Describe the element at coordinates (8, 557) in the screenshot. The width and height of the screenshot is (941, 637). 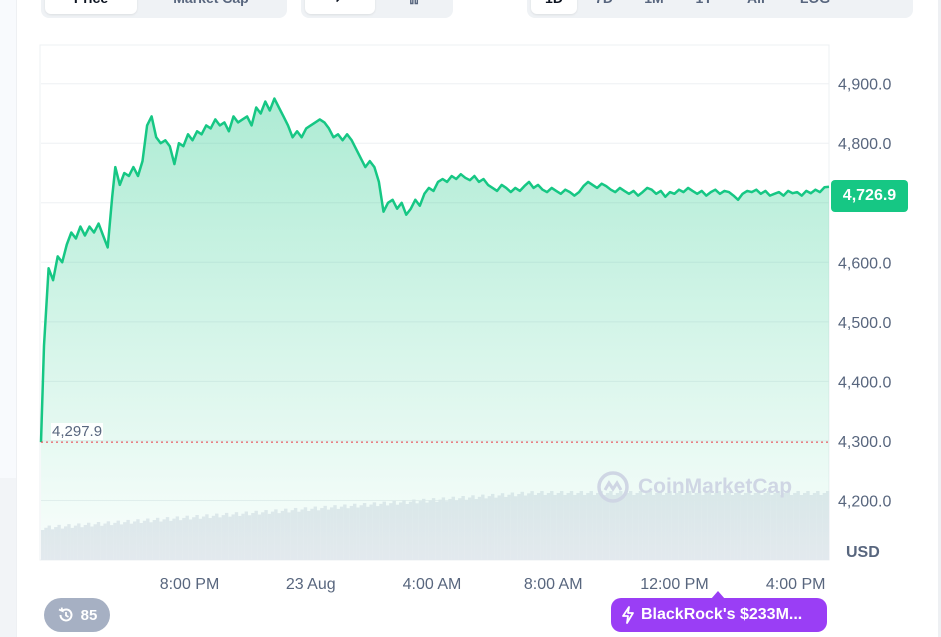
I see `left-panel-edge` at that location.